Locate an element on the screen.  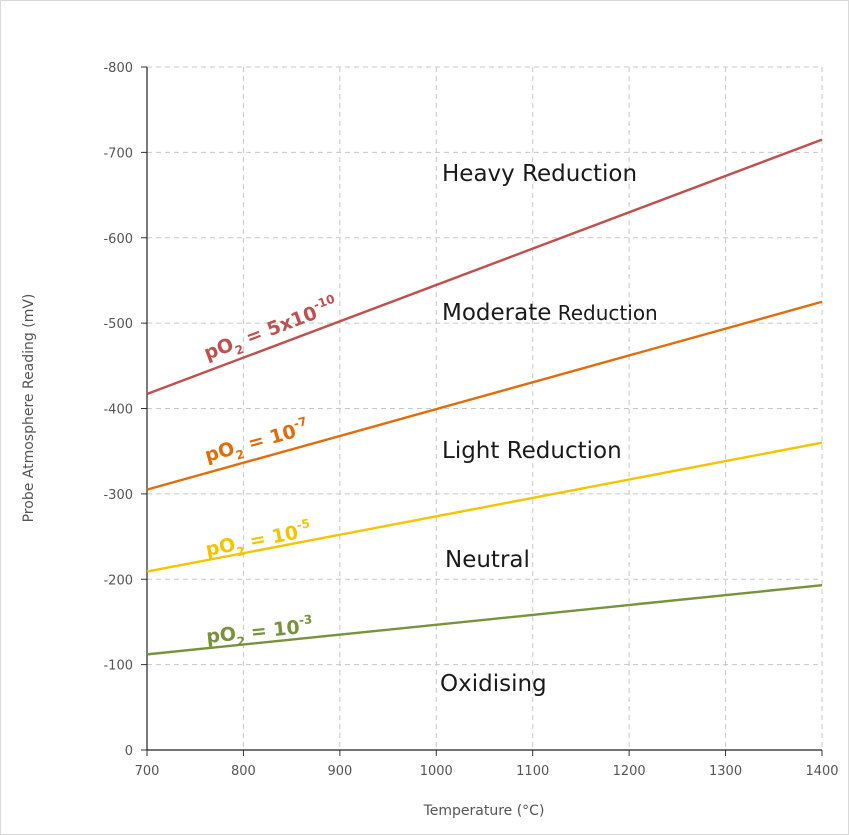
region-label-oxidising: Oxidising is located at coordinates (493, 684).